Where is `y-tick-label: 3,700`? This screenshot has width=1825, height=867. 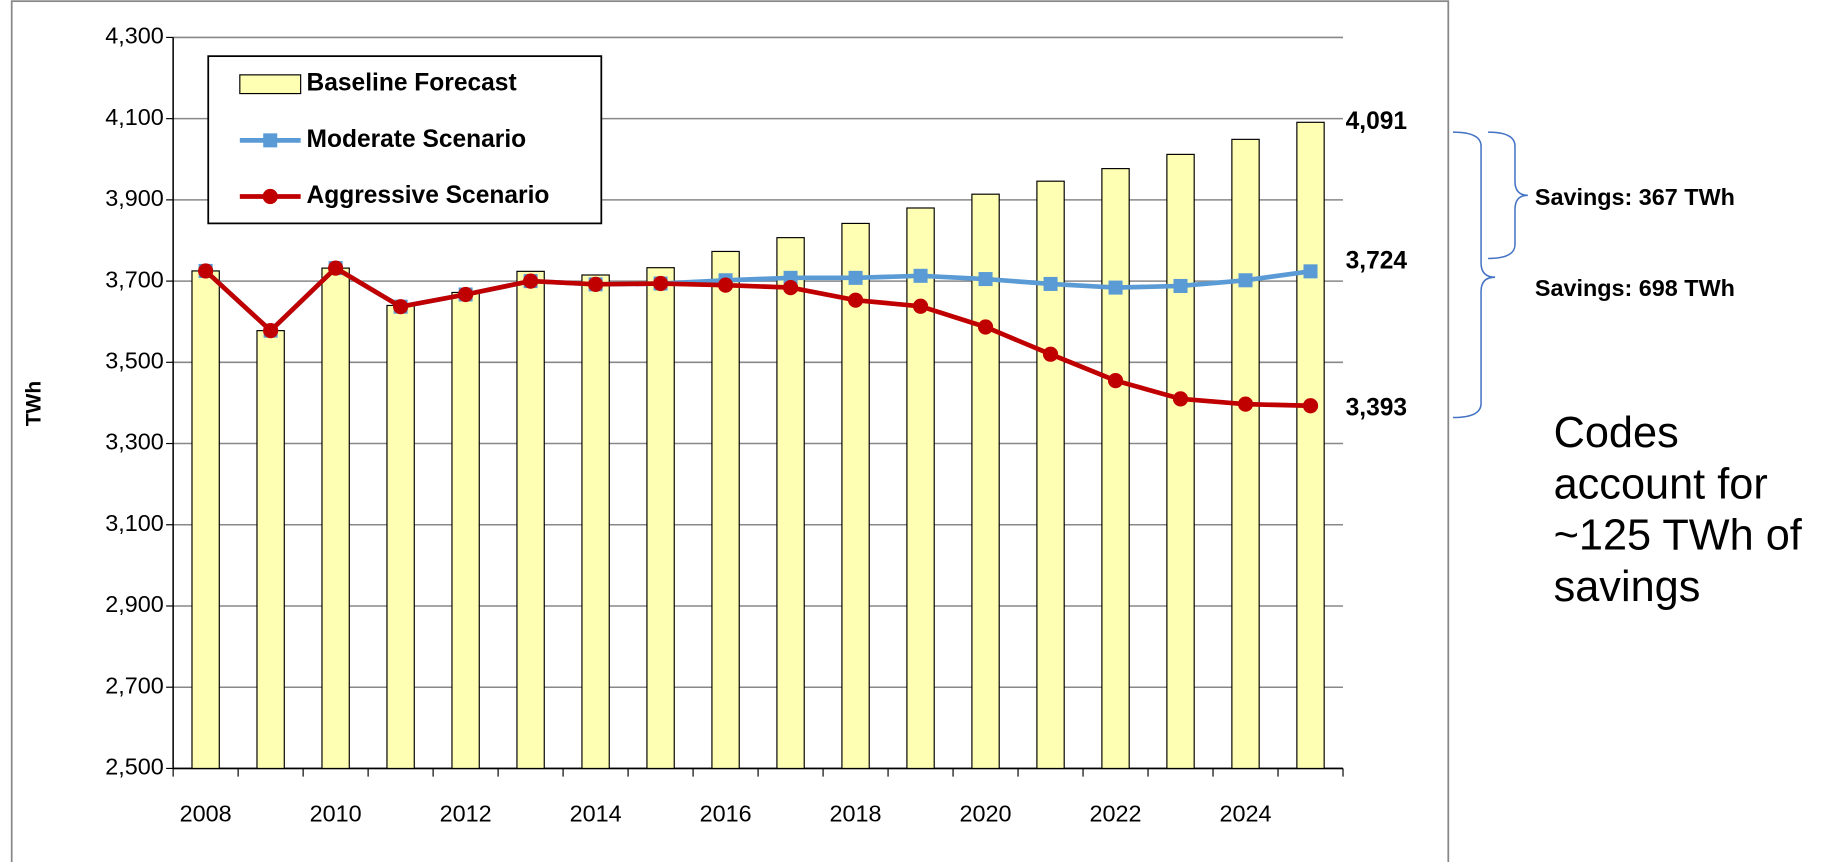 y-tick-label: 3,700 is located at coordinates (134, 279).